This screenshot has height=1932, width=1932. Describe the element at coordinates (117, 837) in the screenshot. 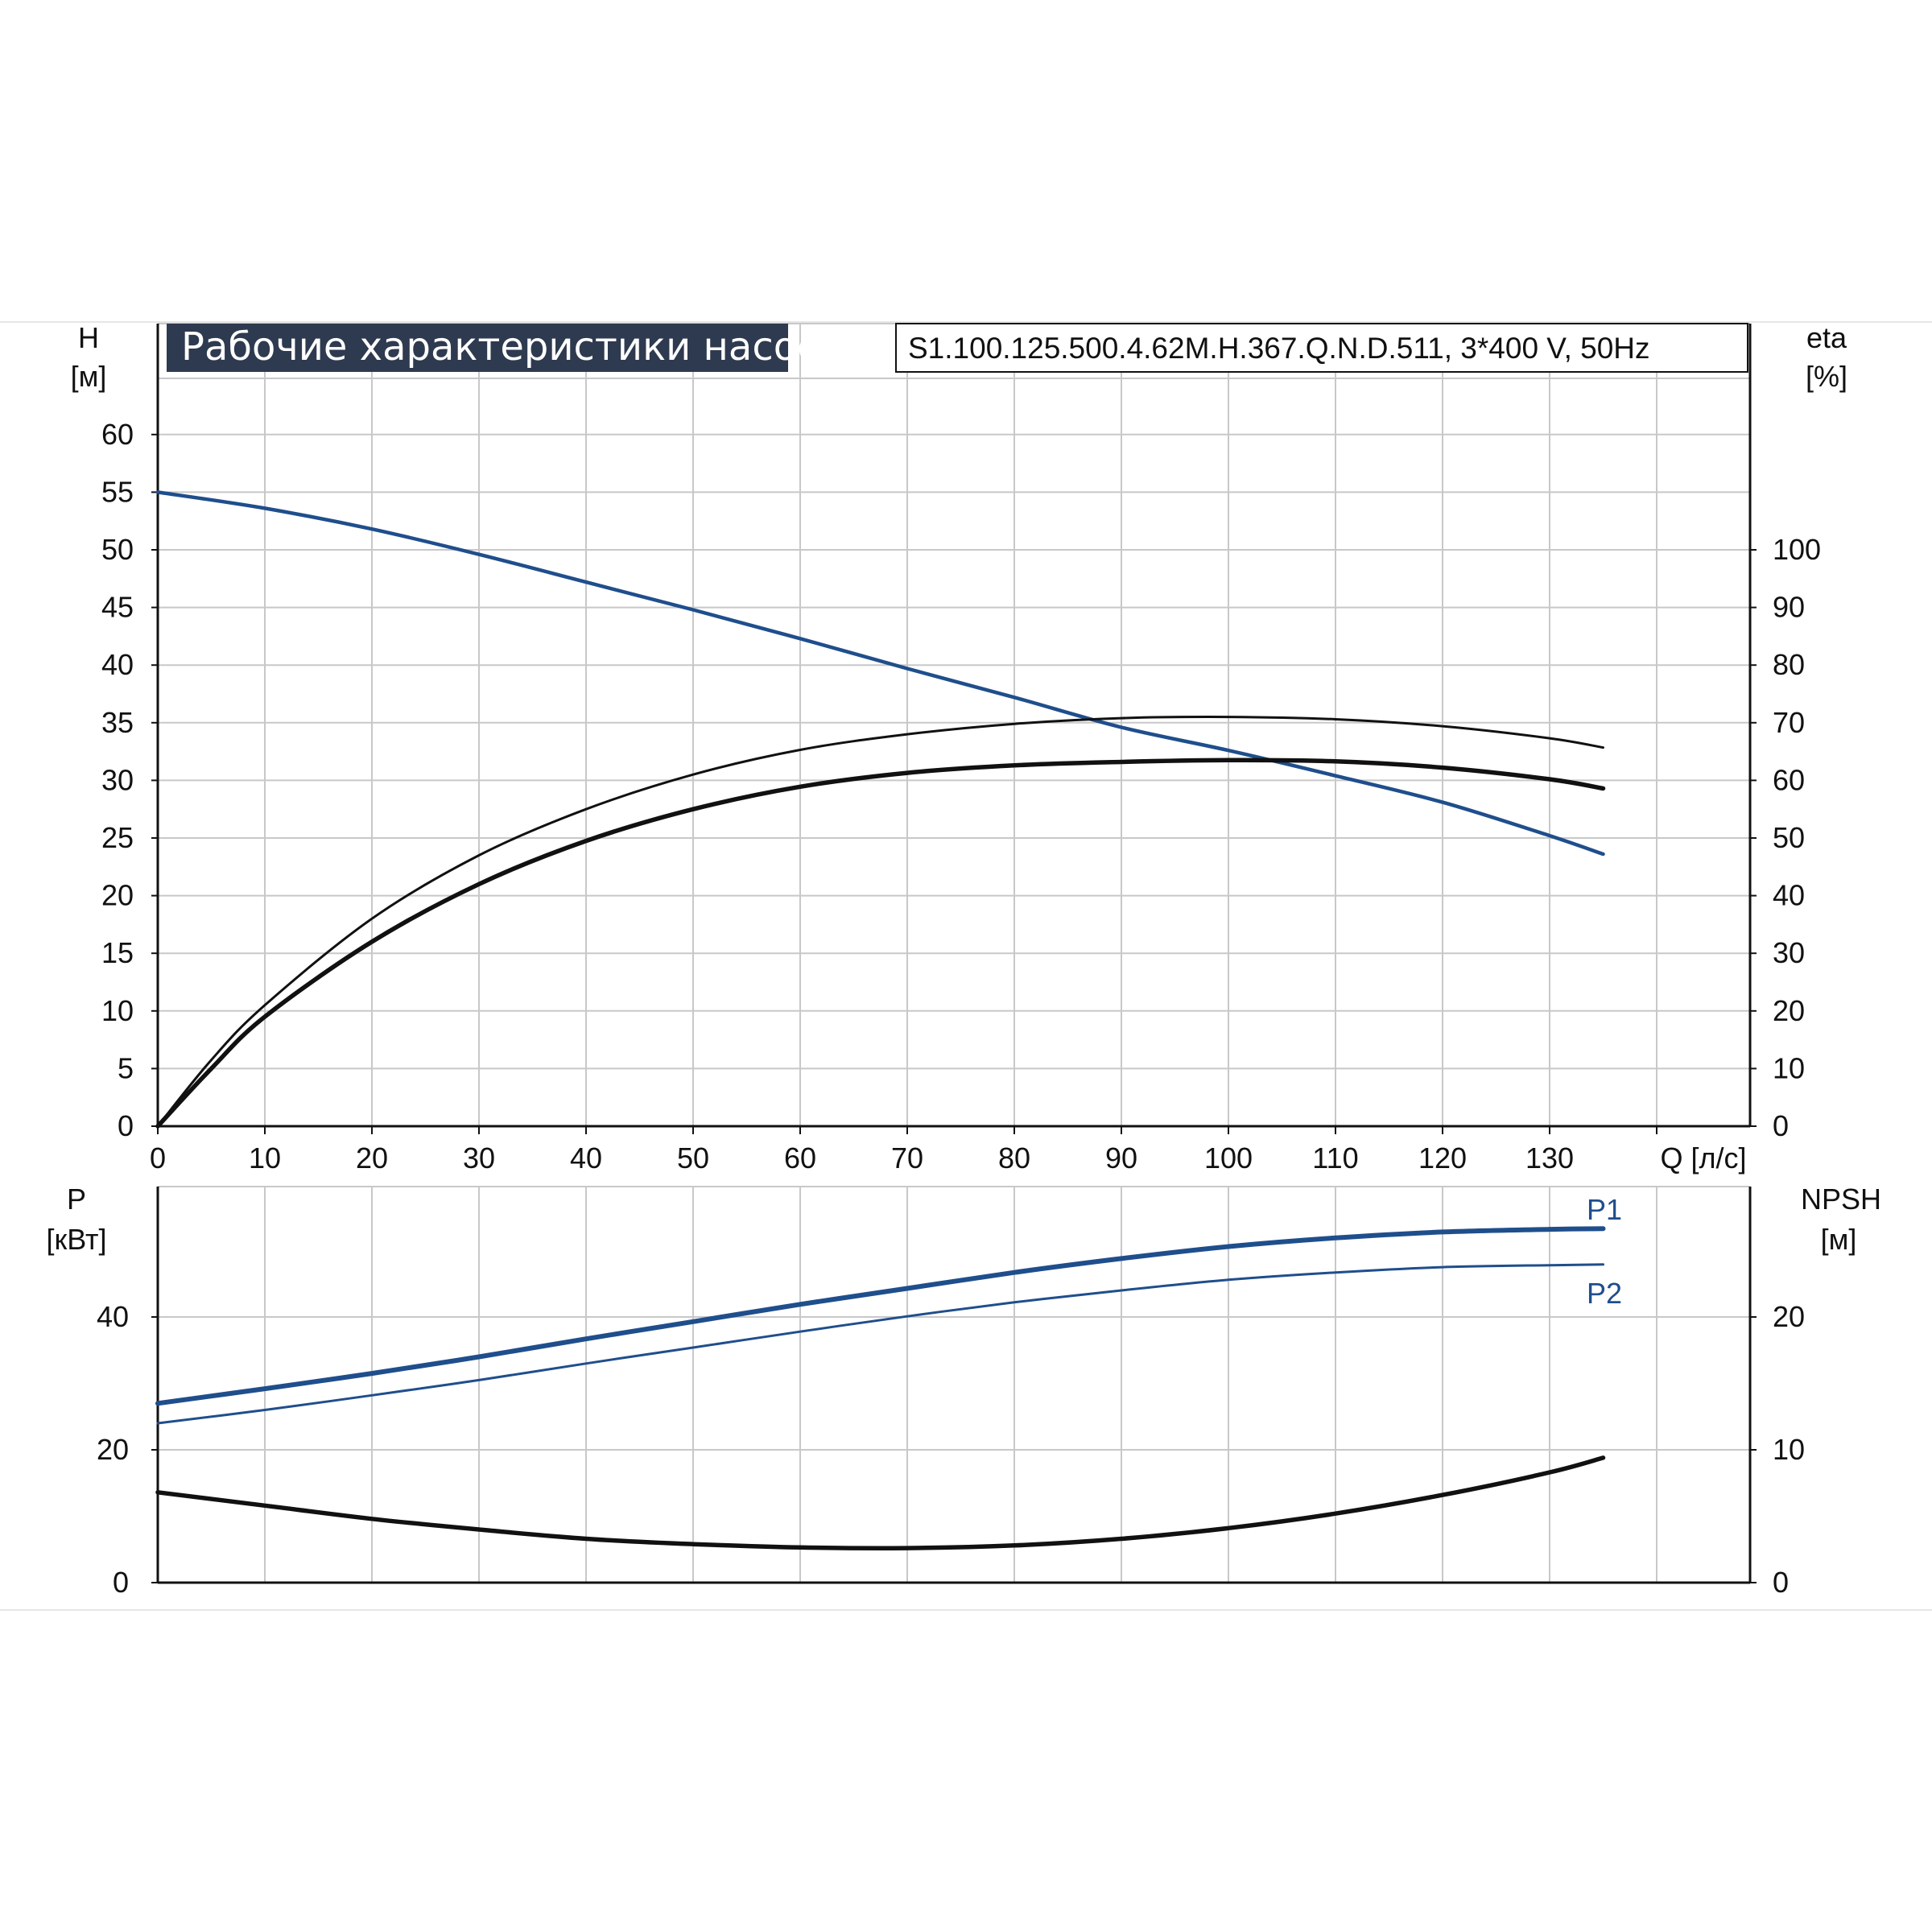

I see `h-tick-label: 25` at that location.